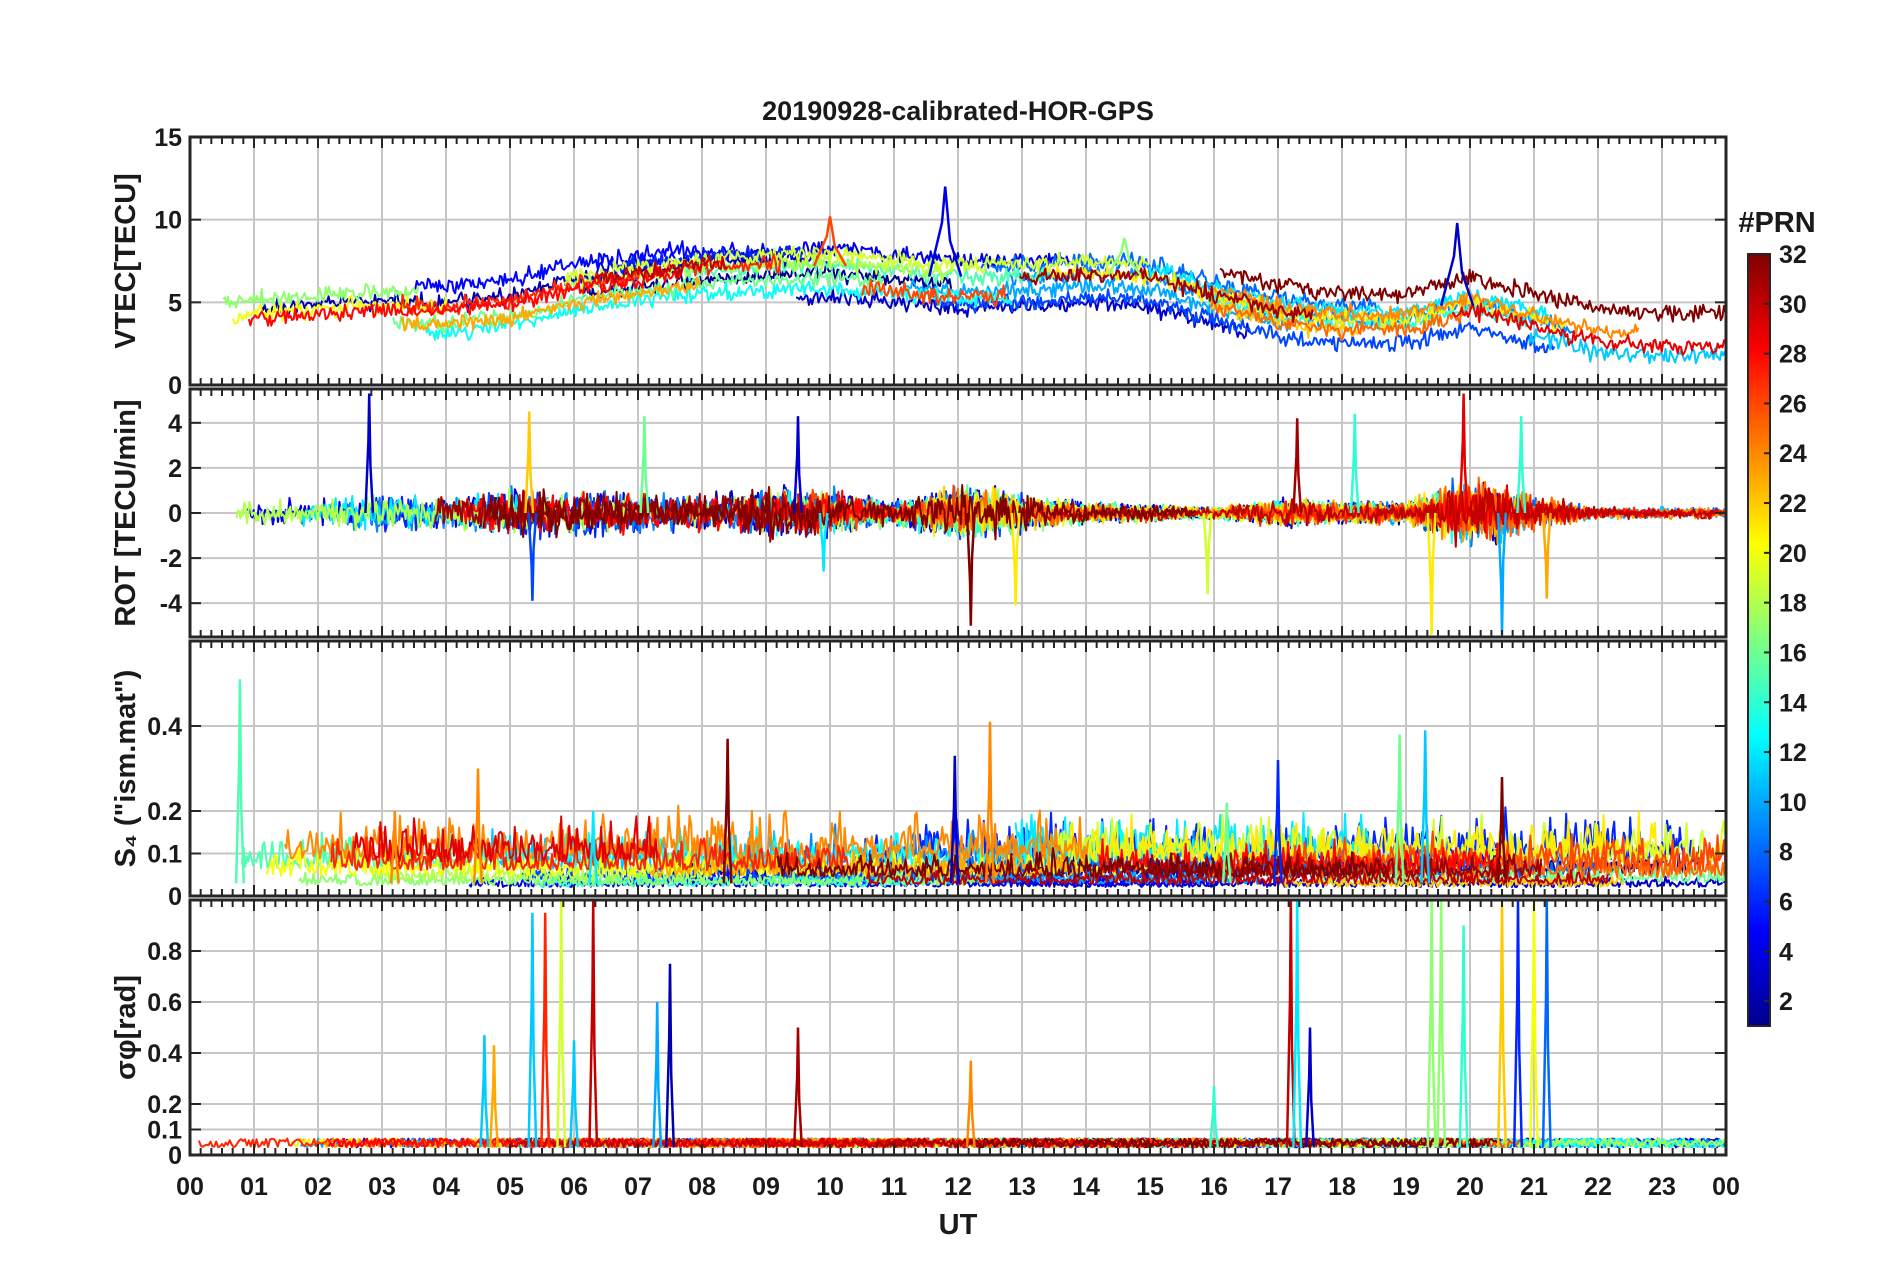 Image resolution: width=1902 pixels, height=1272 pixels. I want to click on colorbar-tick-label: 22, so click(1793, 504).